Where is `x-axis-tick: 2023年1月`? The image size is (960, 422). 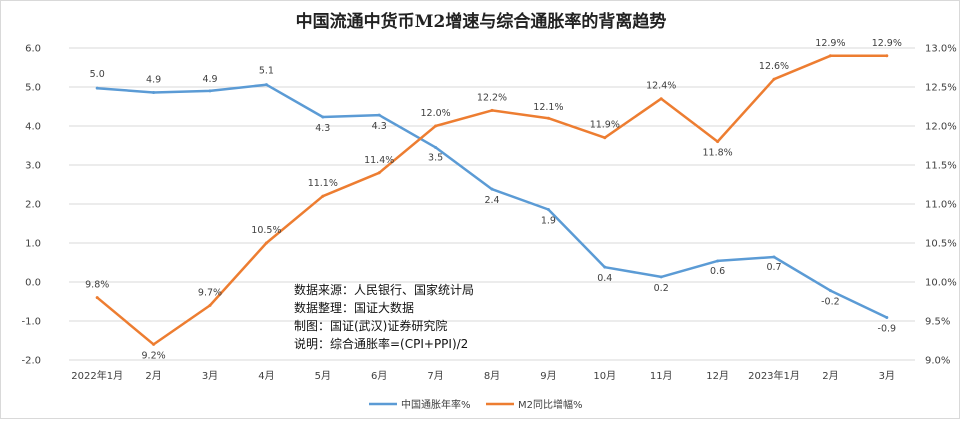 x-axis-tick: 2023年1月 is located at coordinates (774, 375).